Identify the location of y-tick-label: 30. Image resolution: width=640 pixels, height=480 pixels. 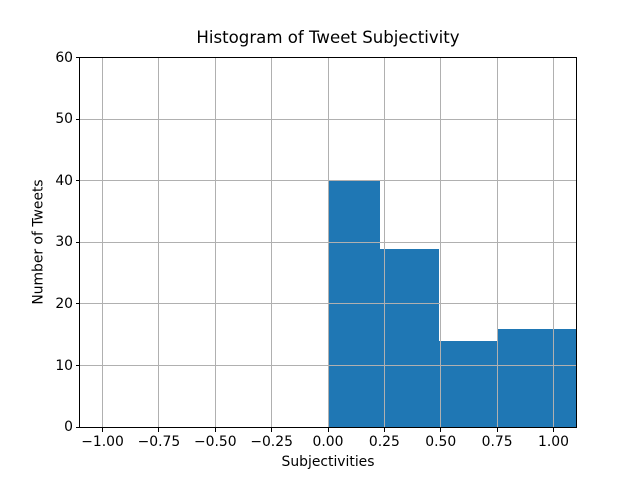
(64, 242).